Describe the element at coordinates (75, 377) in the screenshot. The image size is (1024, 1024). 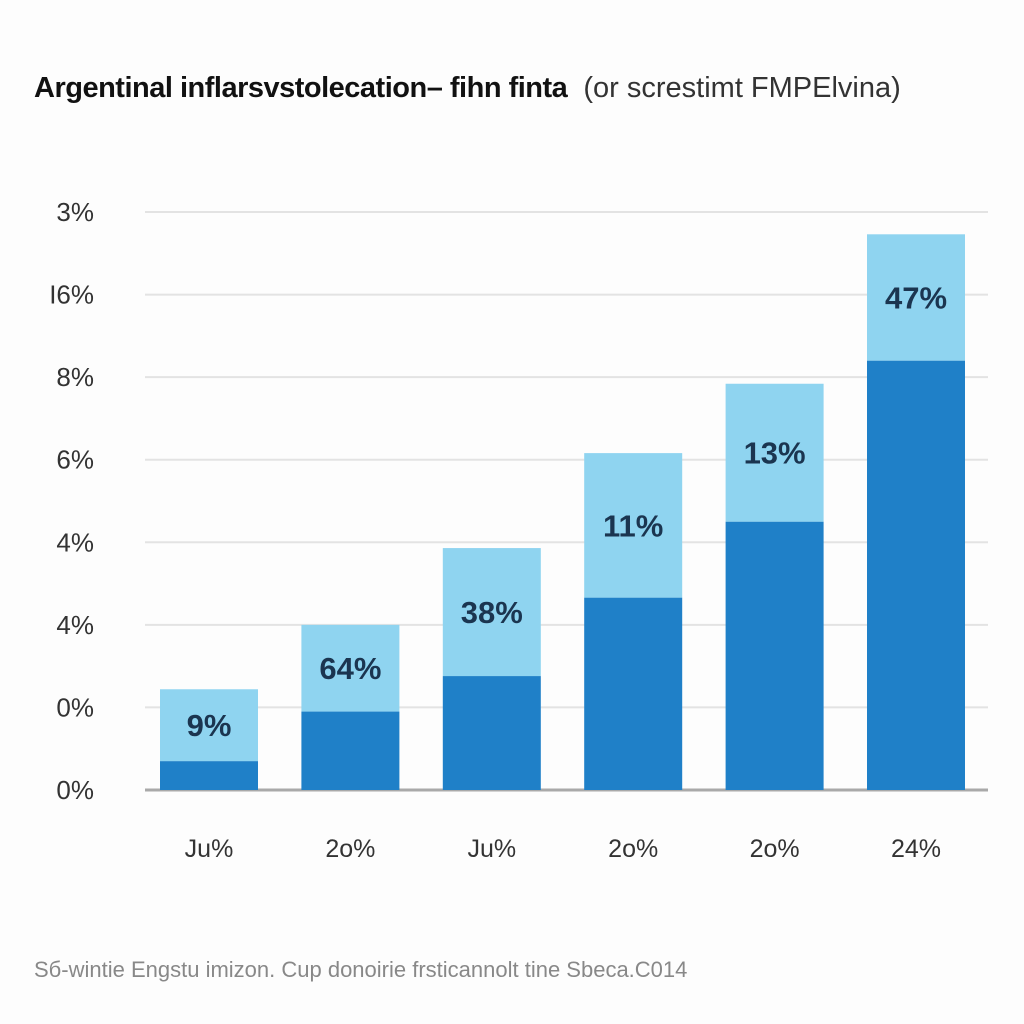
I see `y-tick-label: 8%` at that location.